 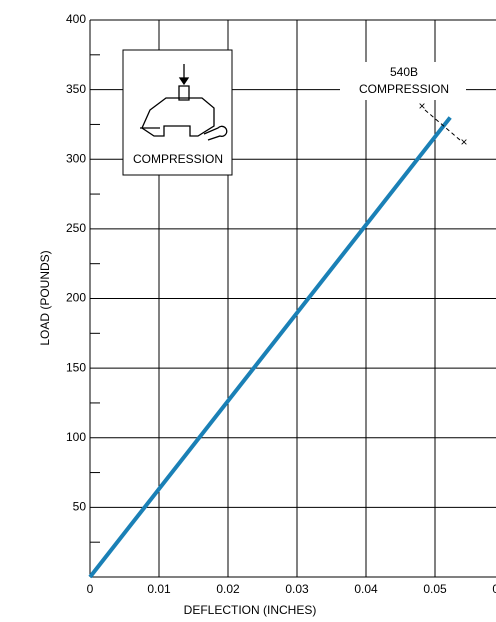 What do you see at coordinates (250, 610) in the screenshot?
I see `x-axis-label: DEFLECTION (INCHES)` at bounding box center [250, 610].